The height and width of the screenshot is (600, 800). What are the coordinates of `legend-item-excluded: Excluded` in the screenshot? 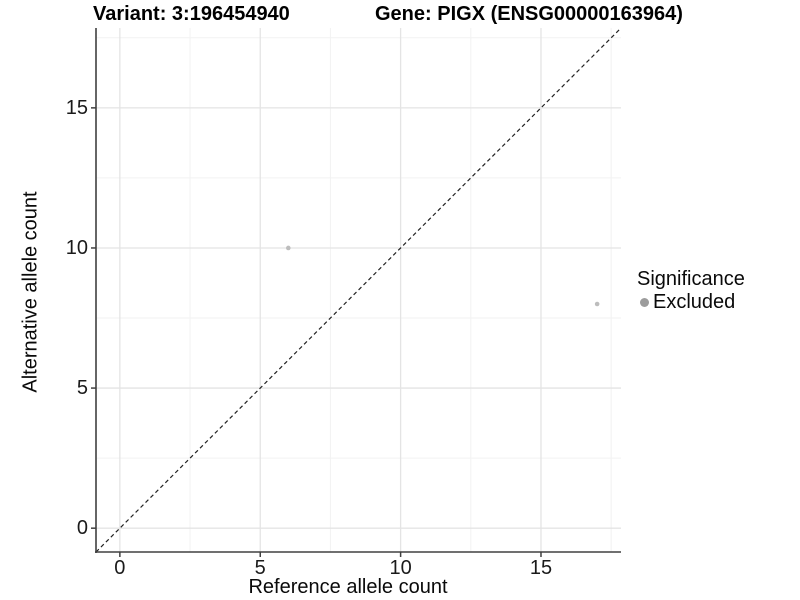 It's located at (691, 302).